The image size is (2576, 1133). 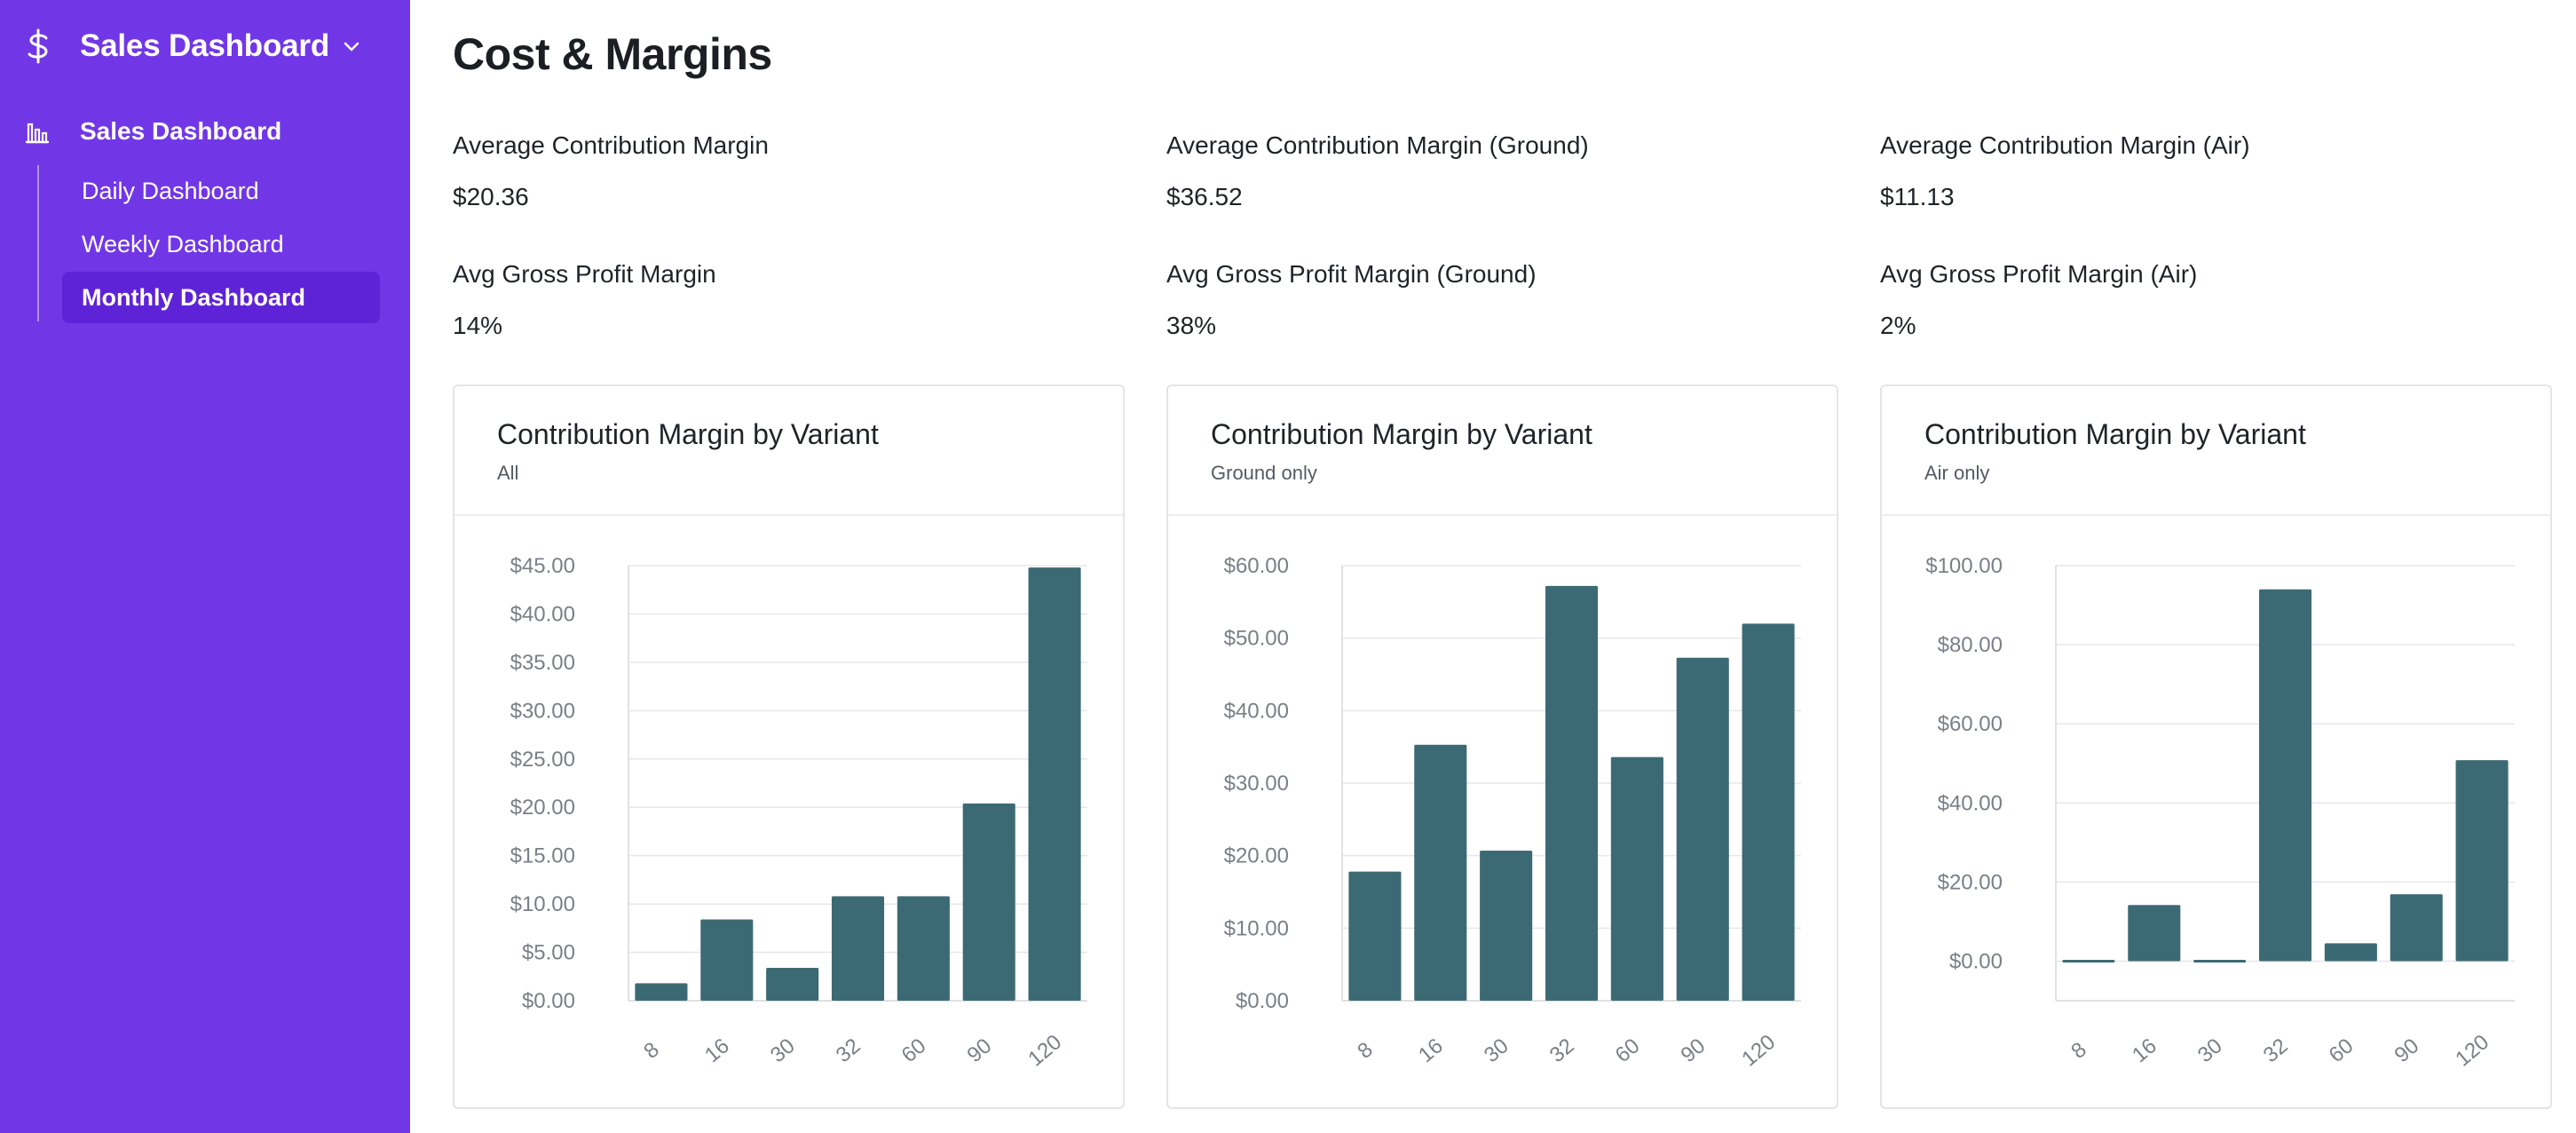 I want to click on sidebar-item-daily-dashboard: Daily Dashboard, so click(x=170, y=191).